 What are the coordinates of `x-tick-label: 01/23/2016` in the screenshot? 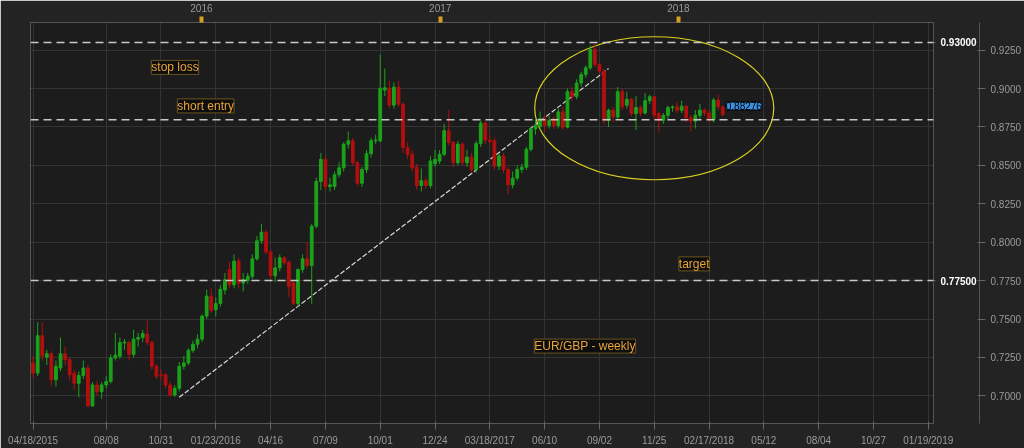 It's located at (216, 440).